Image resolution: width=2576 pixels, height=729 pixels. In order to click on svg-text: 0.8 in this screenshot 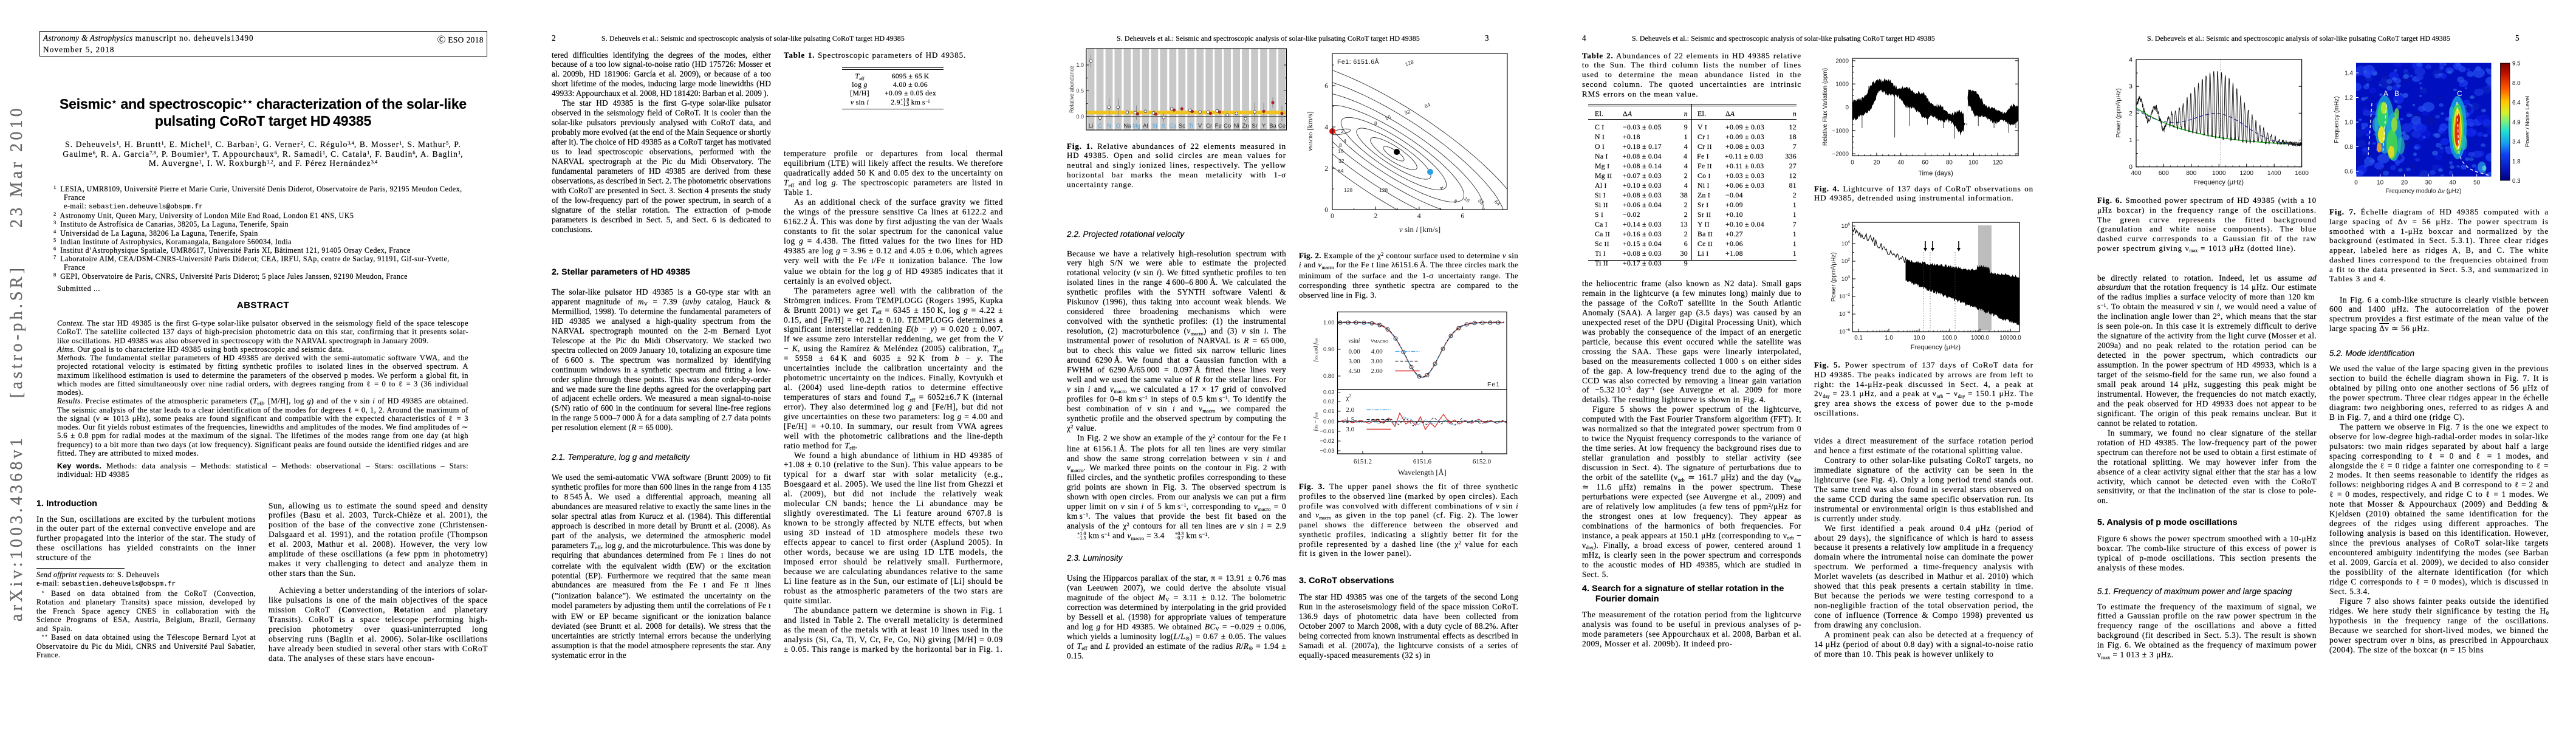, I will do `click(2349, 147)`.